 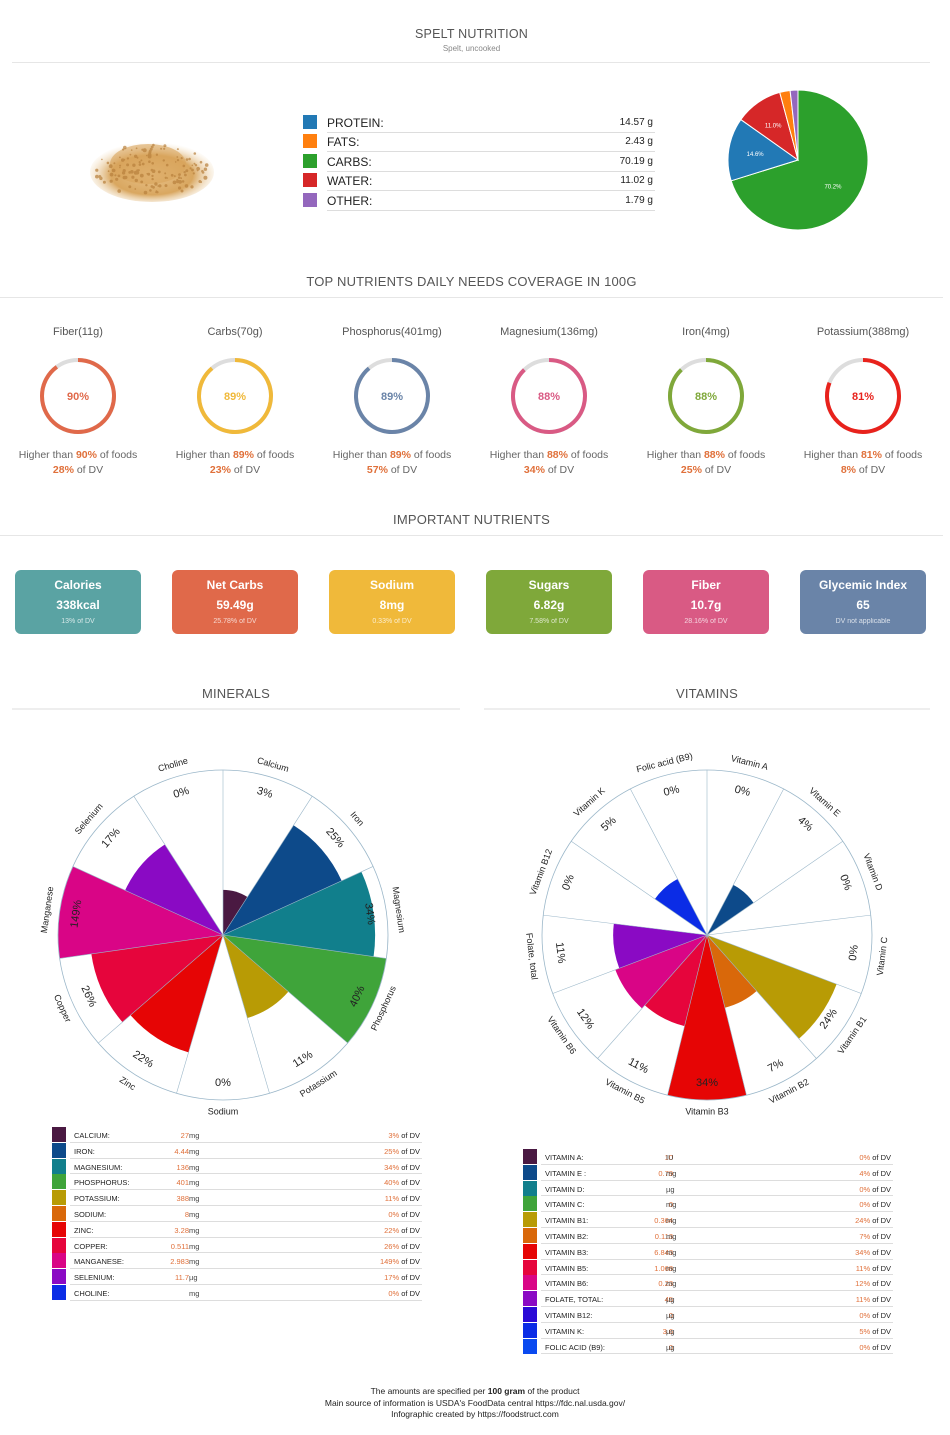 What do you see at coordinates (706, 605) in the screenshot?
I see `card-value: 10.7g` at bounding box center [706, 605].